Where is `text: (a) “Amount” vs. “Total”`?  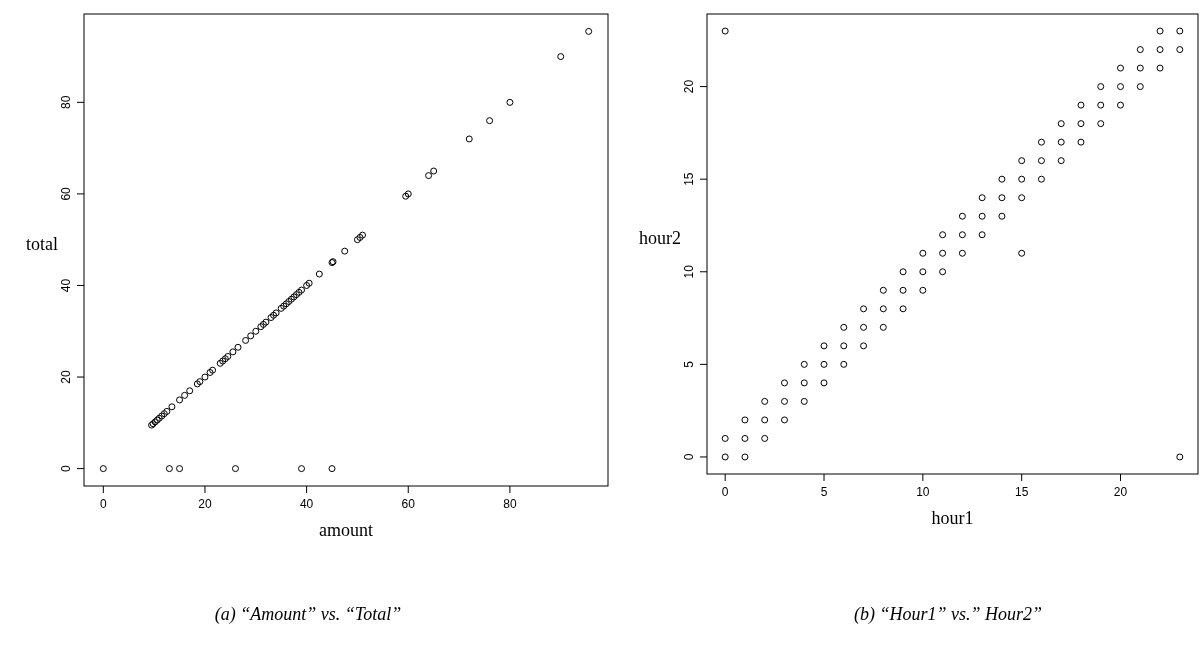
text: (a) “Amount” vs. “Total” is located at coordinates (308, 614).